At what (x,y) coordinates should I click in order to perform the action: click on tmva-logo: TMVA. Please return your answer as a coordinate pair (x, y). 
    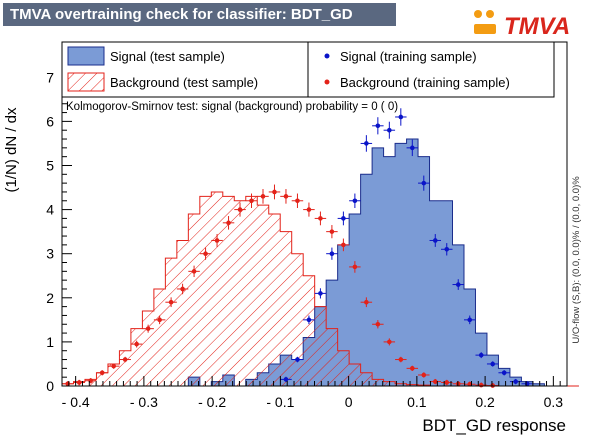
    Looking at the image, I should click on (522, 25).